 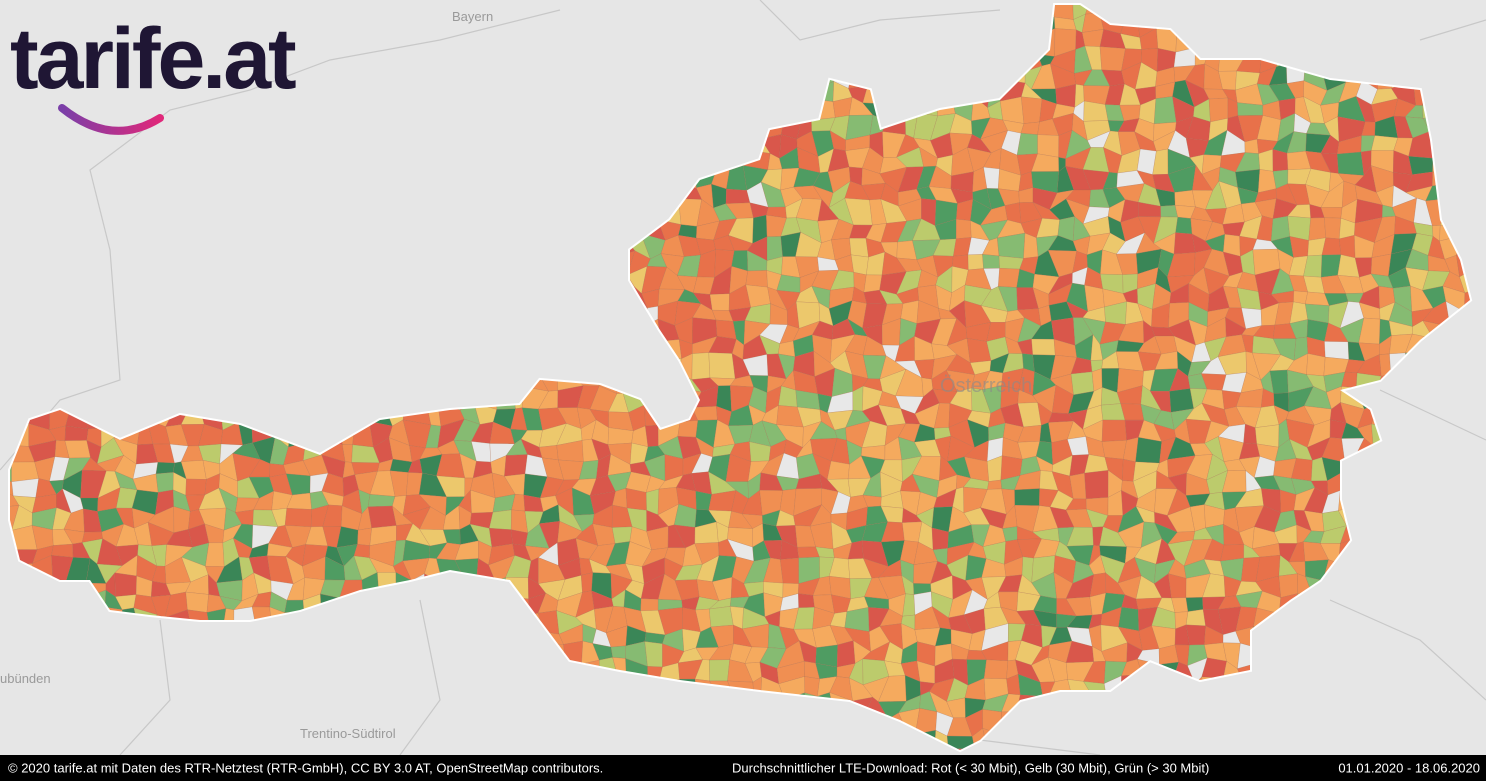 I want to click on logo: tarife.at, so click(x=154, y=73).